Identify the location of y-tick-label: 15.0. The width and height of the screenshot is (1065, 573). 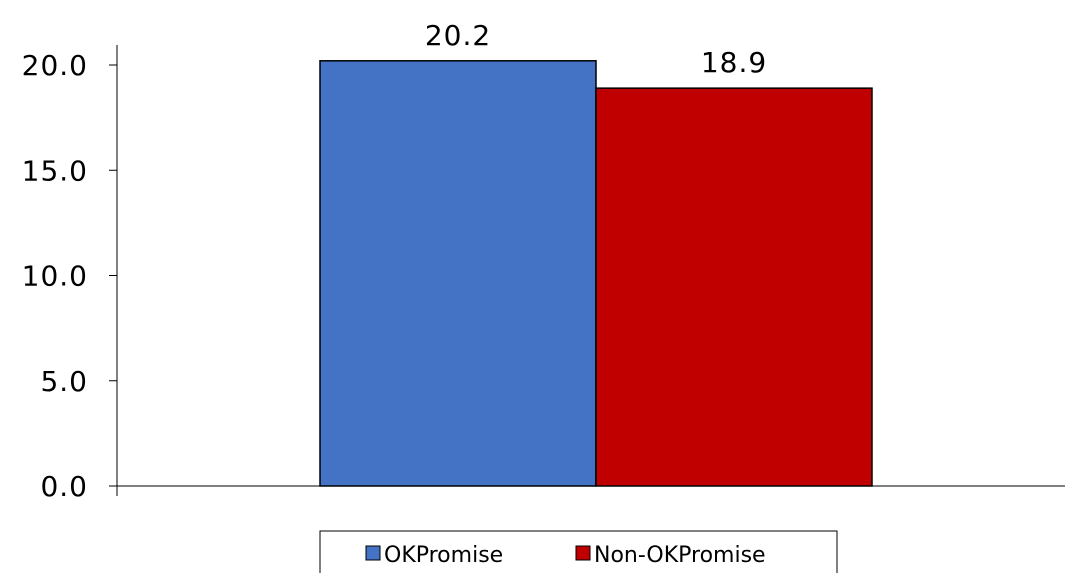
(55, 170).